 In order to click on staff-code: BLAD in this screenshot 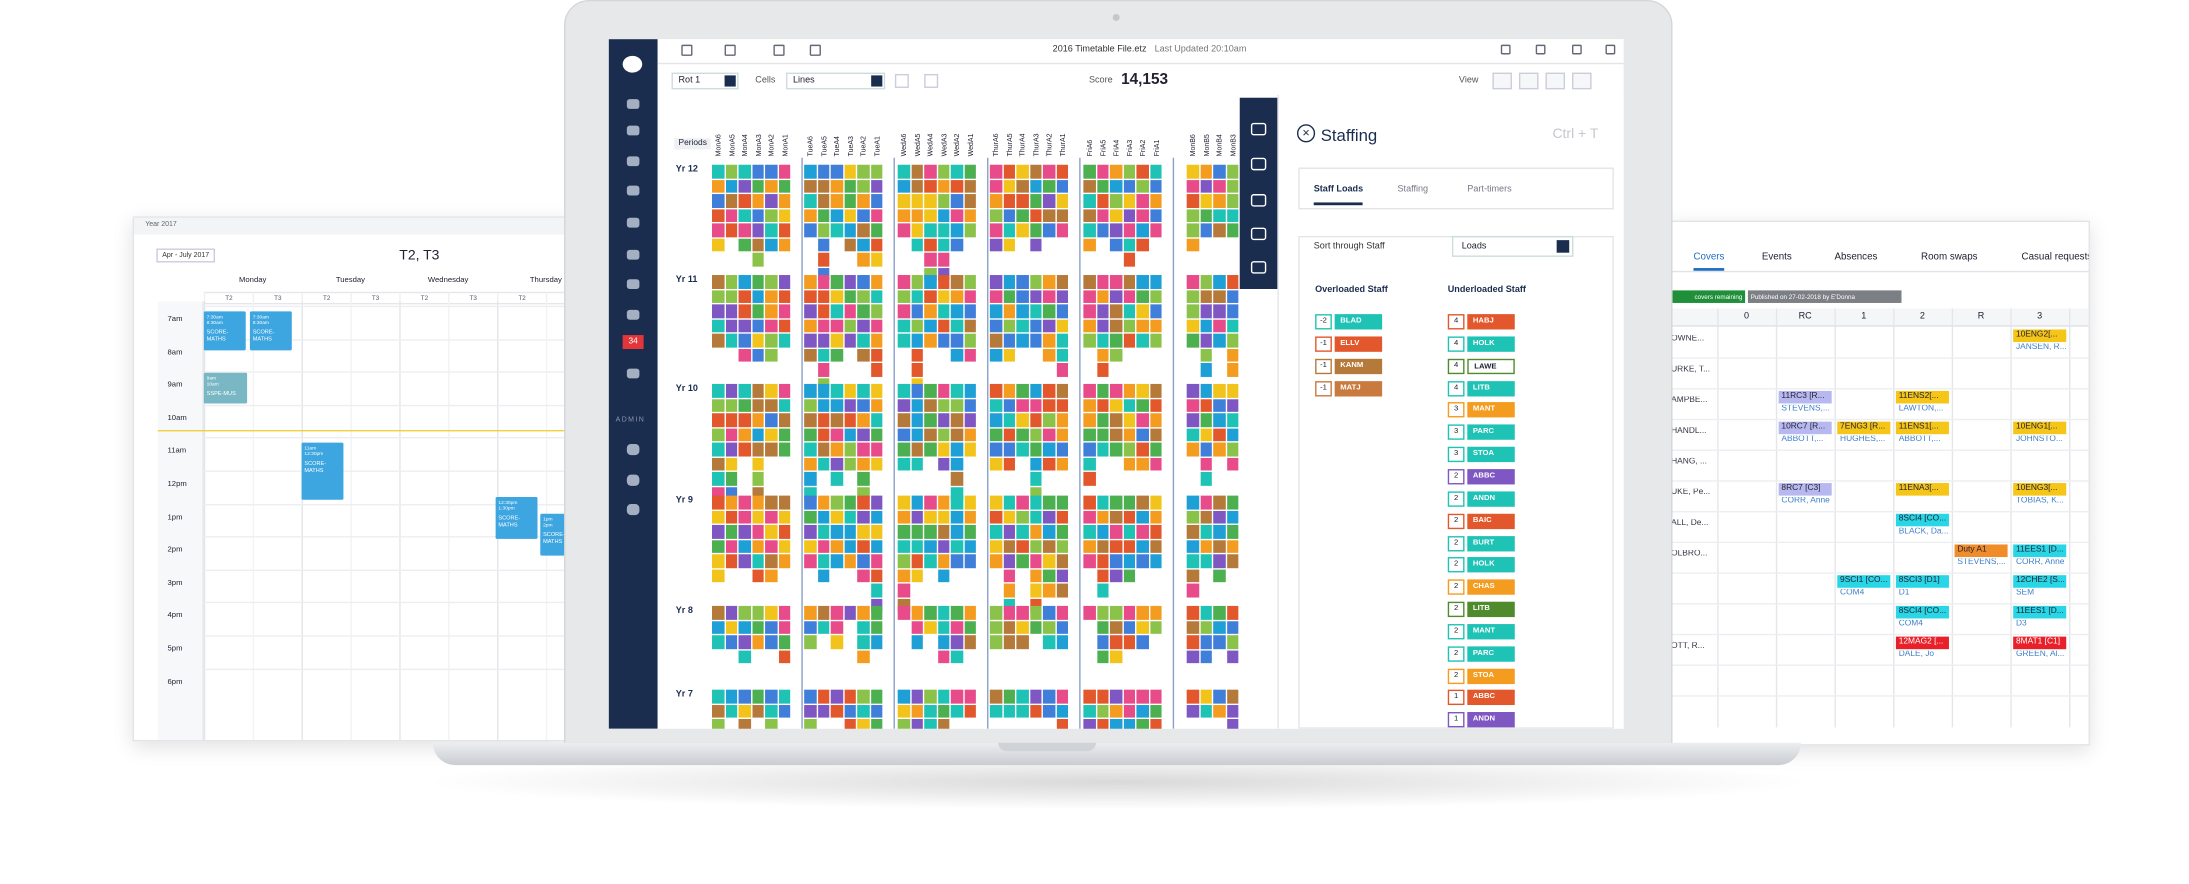, I will do `click(1358, 322)`.